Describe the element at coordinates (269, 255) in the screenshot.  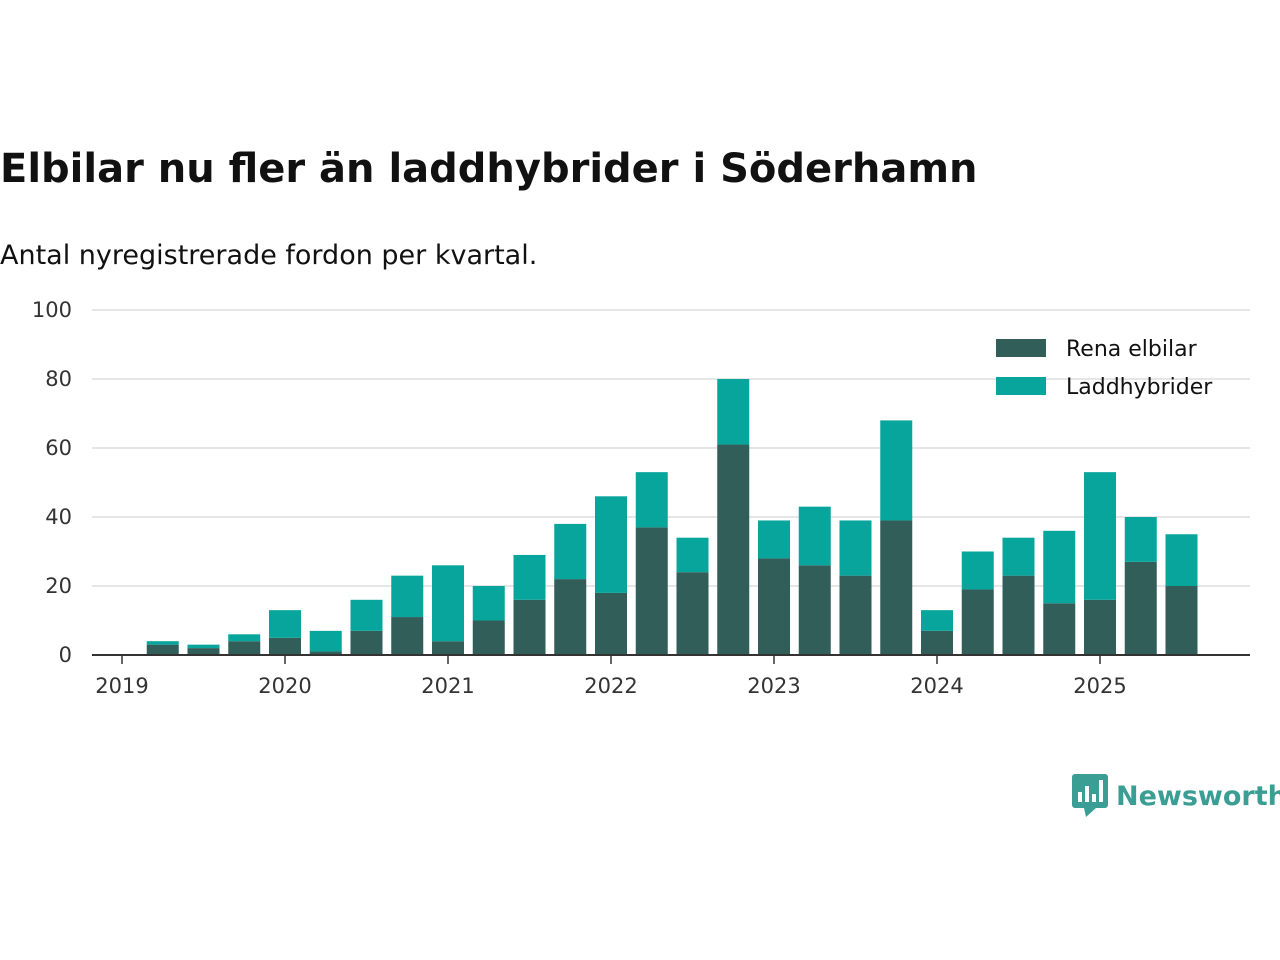
I see `chart-subtitle: Antal nyregistrerade fordon per kvartal.` at that location.